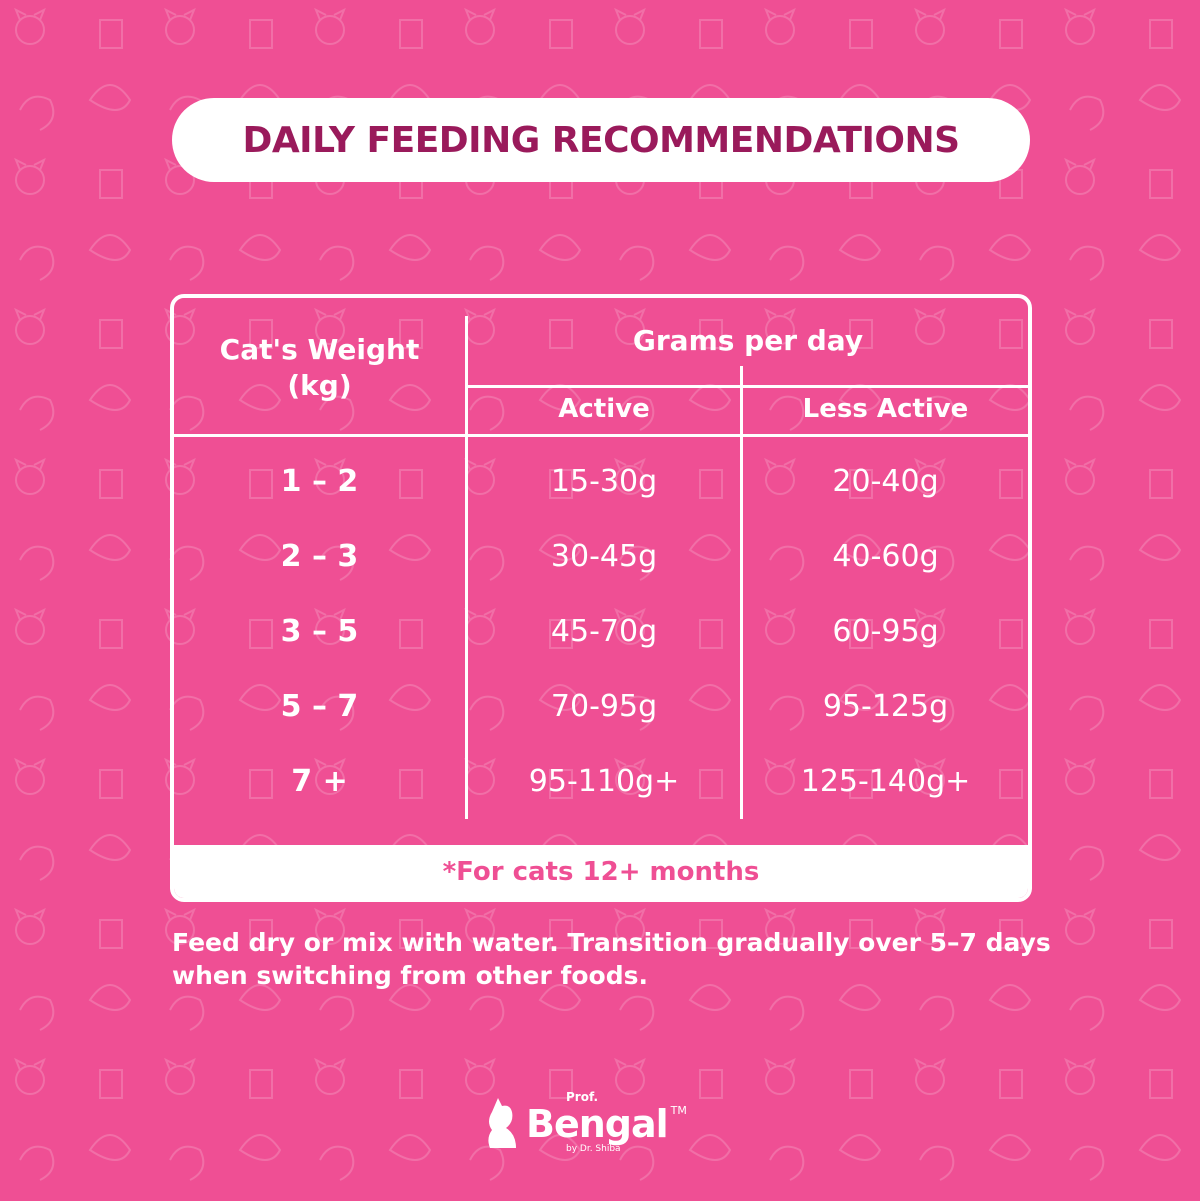  What do you see at coordinates (319, 631) in the screenshot?
I see `weight-cell: 3 – 5` at bounding box center [319, 631].